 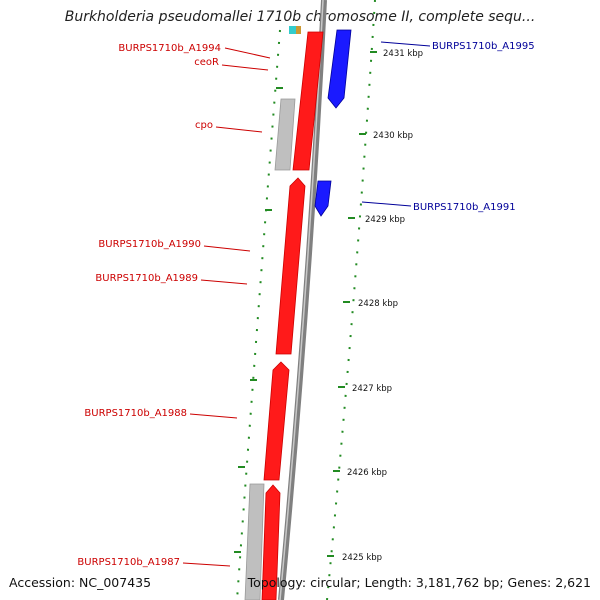 I want to click on gene-a1988, so click(x=276, y=421).